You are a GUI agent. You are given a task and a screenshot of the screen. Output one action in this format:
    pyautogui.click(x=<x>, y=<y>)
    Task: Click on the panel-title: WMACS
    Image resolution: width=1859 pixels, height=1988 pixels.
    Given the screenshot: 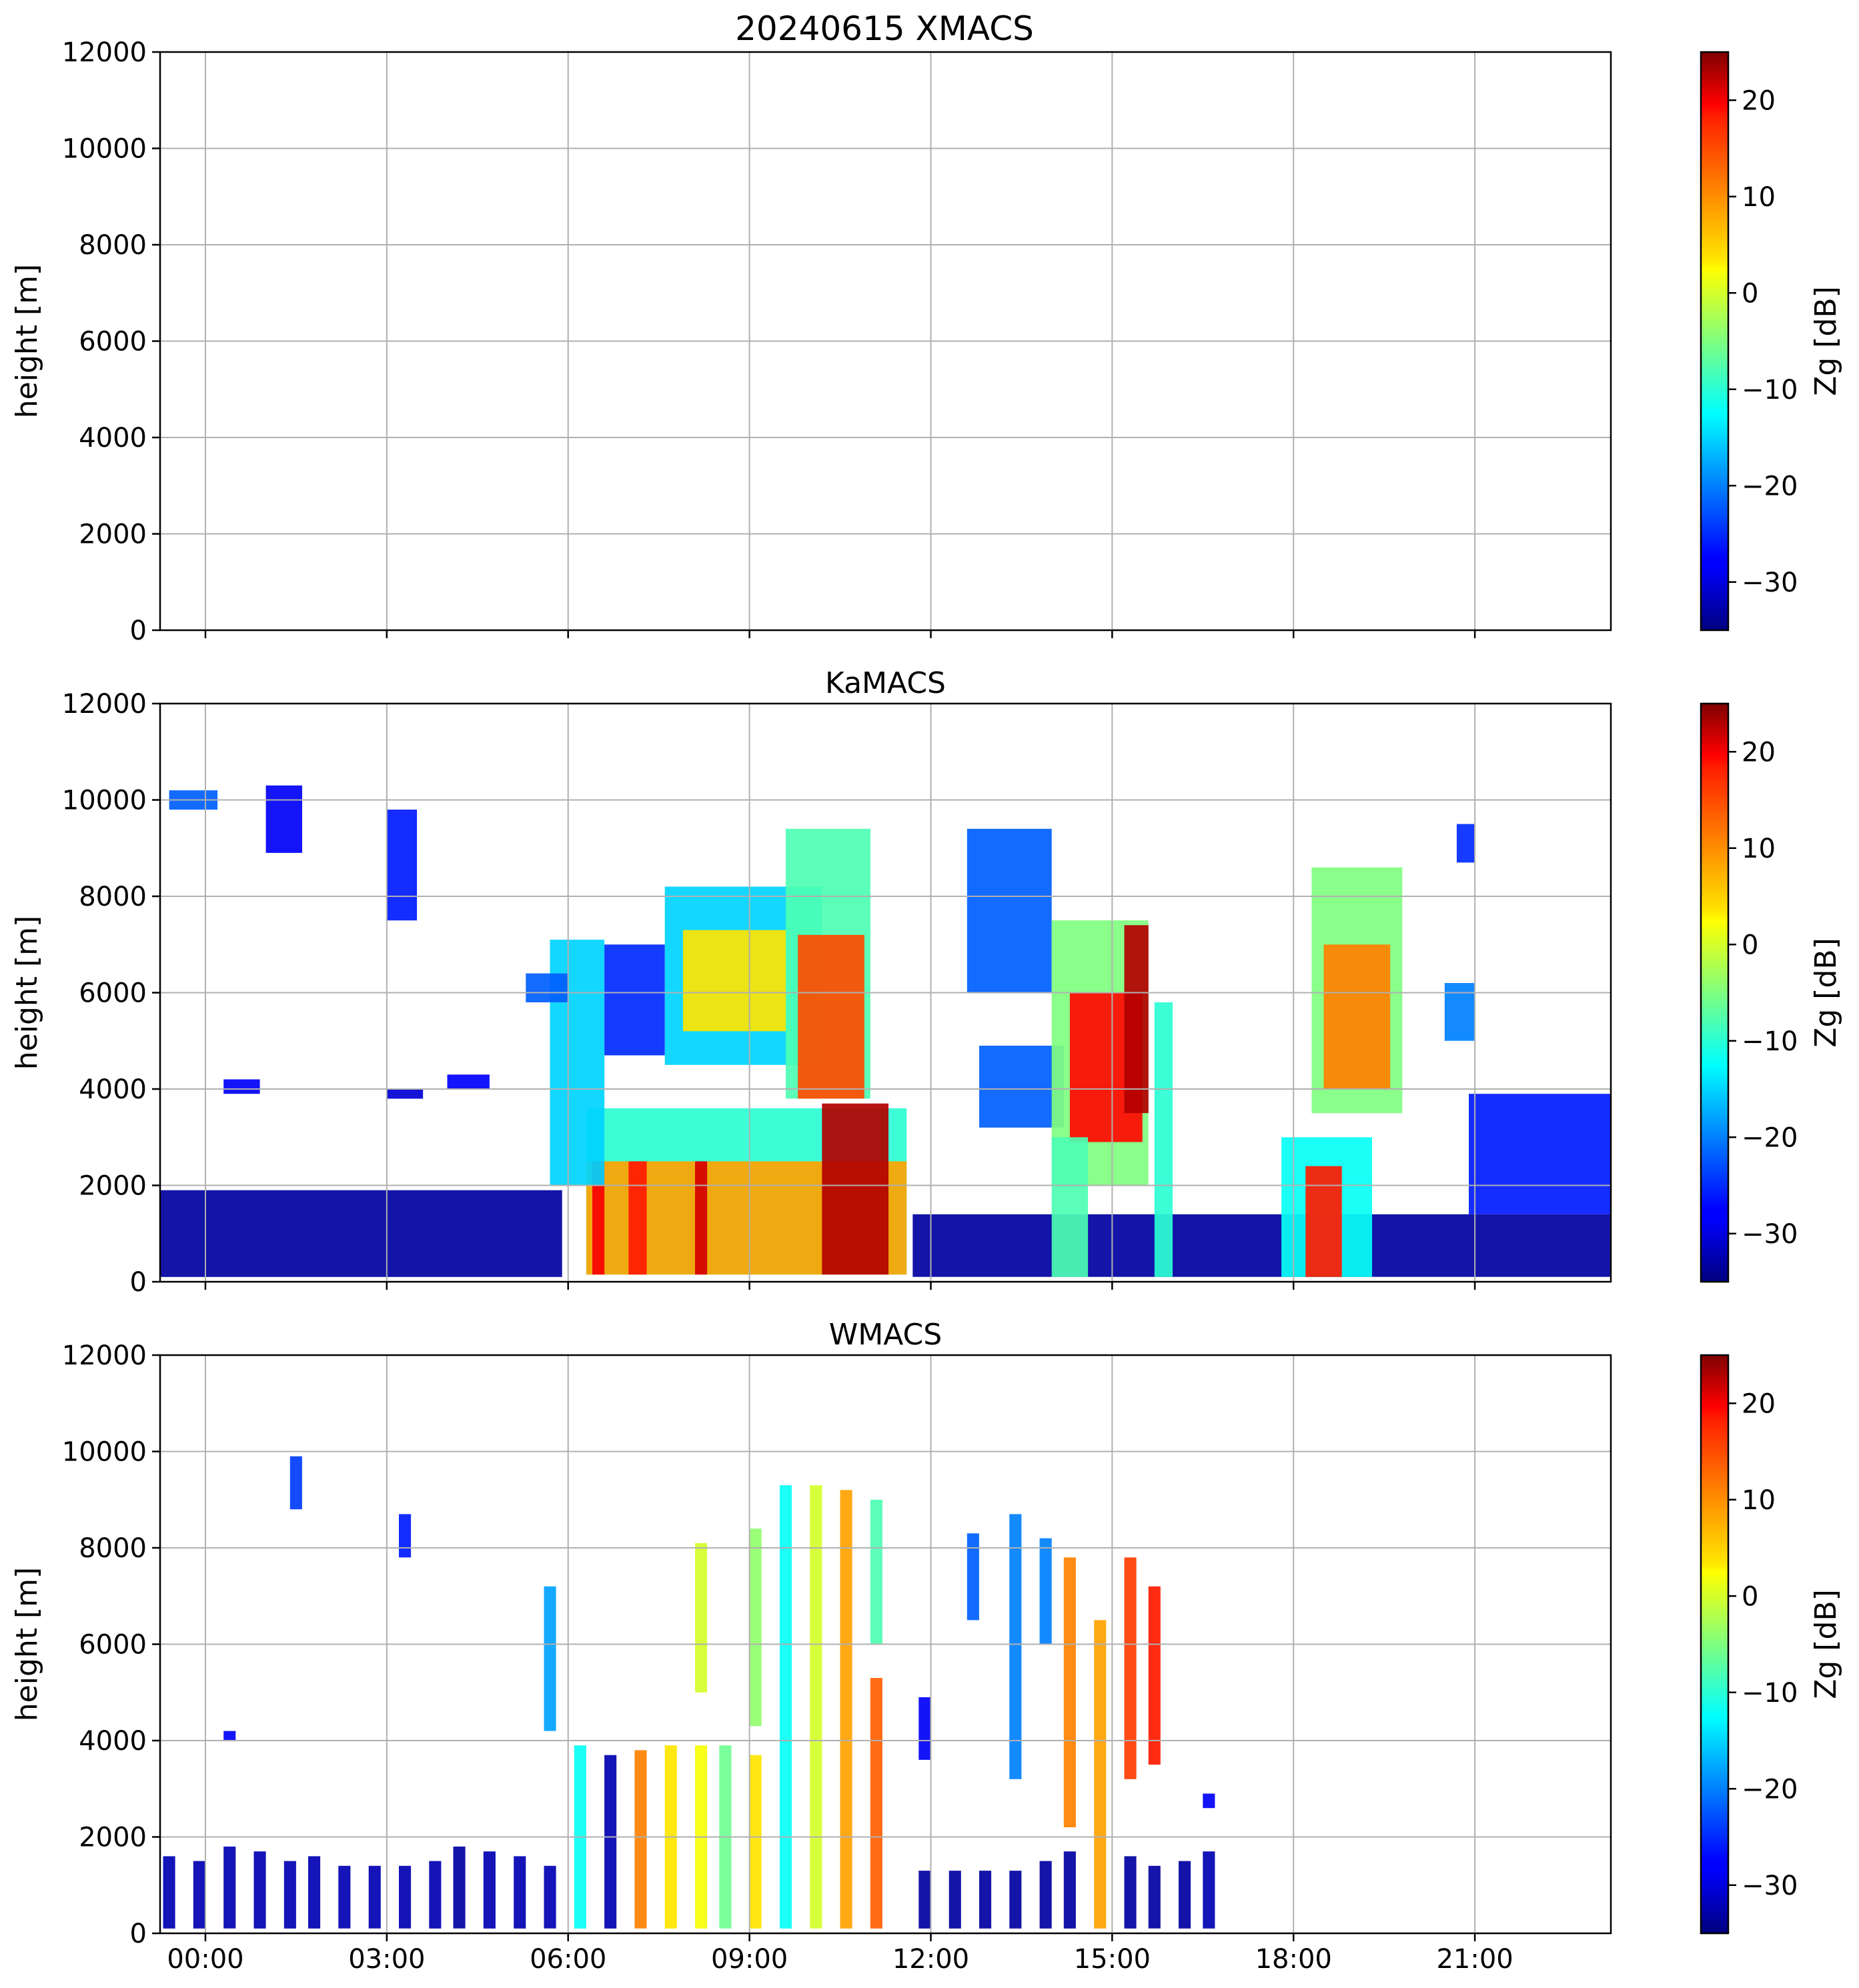 What is the action you would take?
    pyautogui.click(x=885, y=1335)
    